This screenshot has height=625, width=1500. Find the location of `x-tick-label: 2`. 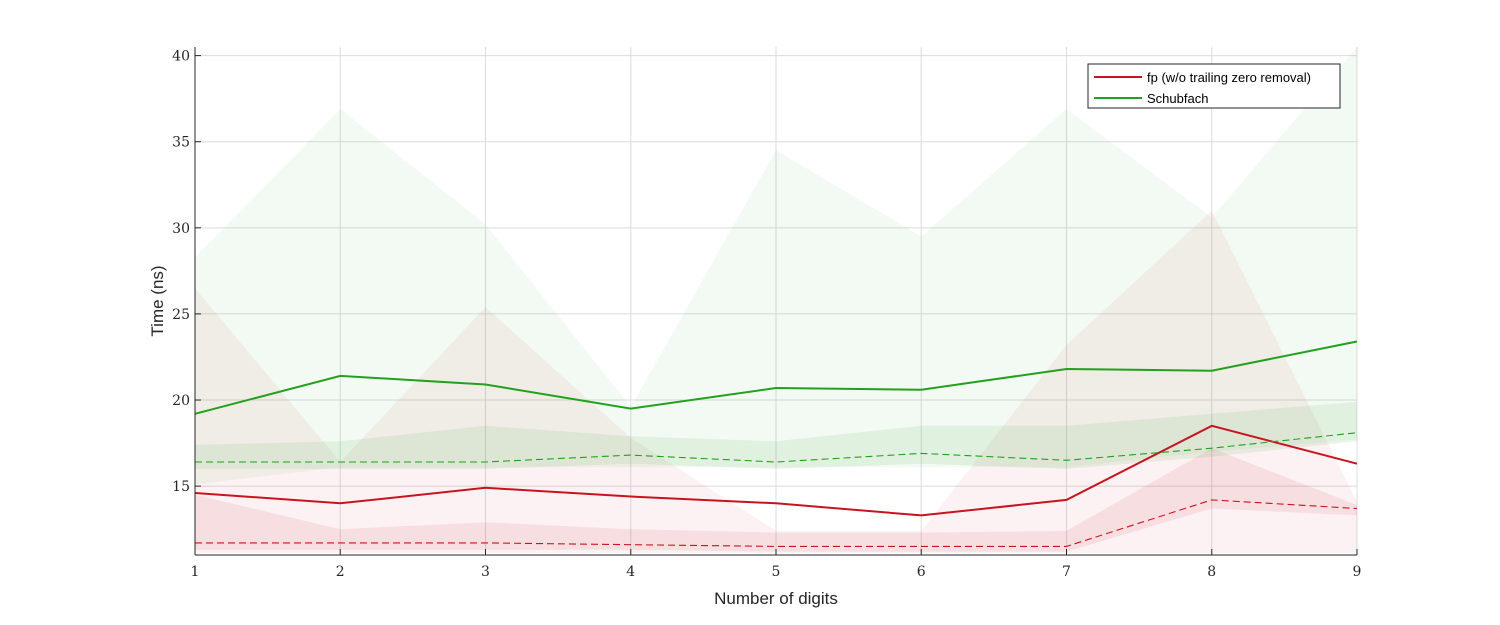

x-tick-label: 2 is located at coordinates (340, 572).